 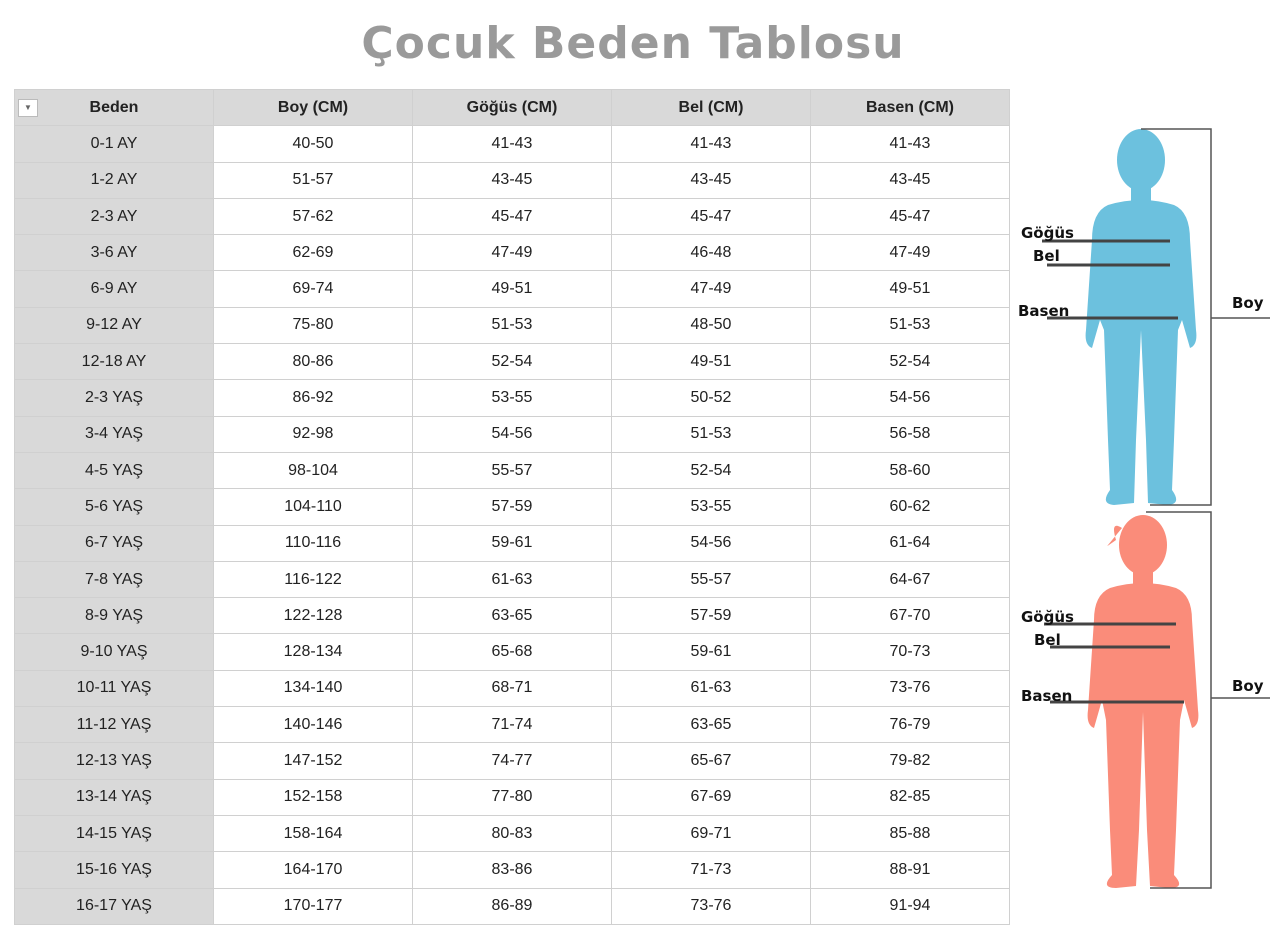 I want to click on cell-bel: 65-67, so click(x=711, y=761).